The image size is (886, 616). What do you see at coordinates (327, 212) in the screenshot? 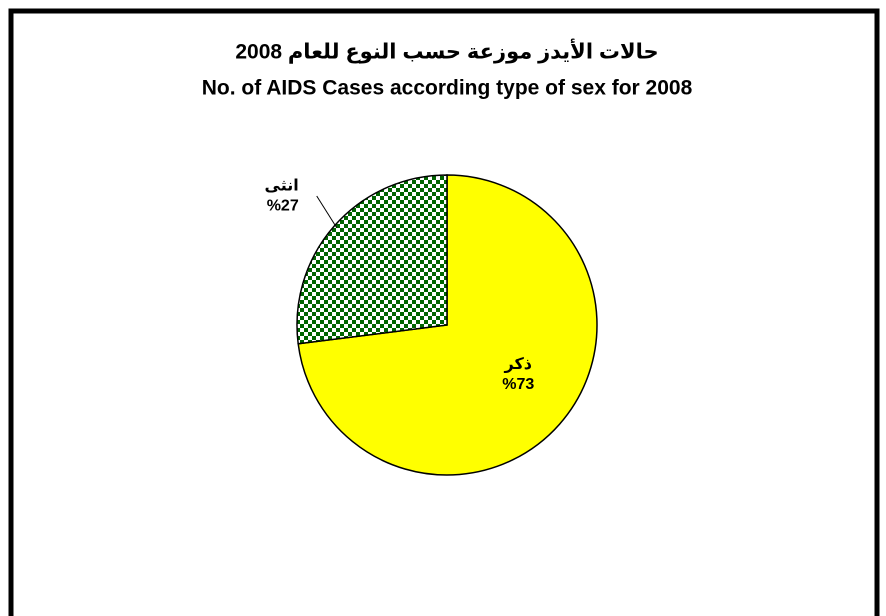
I see `leader-line` at bounding box center [327, 212].